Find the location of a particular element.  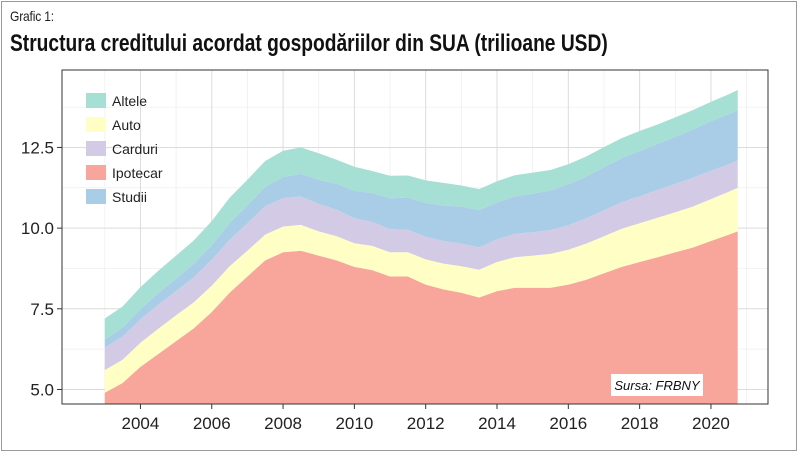

x-tick-label: 2012 is located at coordinates (426, 423).